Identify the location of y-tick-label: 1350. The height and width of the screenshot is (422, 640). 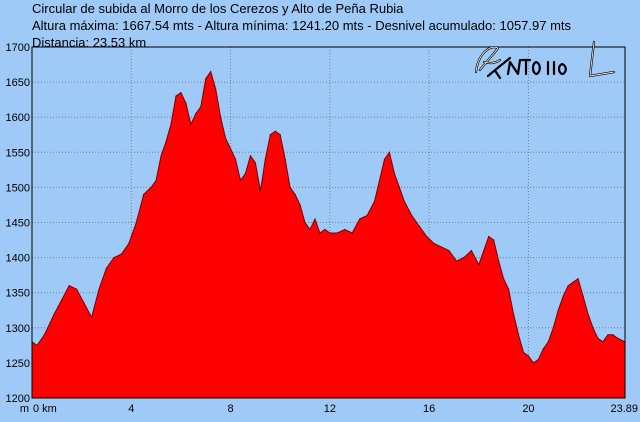
(18, 294).